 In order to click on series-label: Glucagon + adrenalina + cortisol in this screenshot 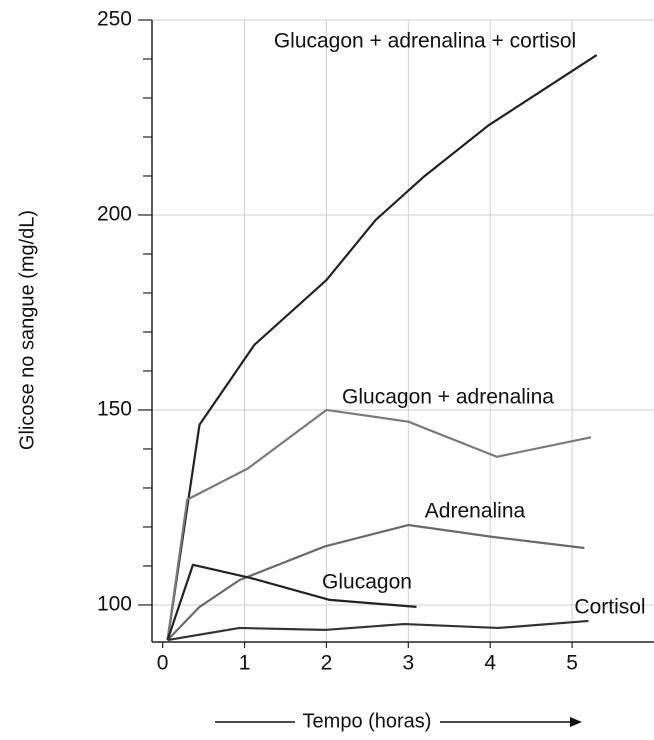, I will do `click(425, 41)`.